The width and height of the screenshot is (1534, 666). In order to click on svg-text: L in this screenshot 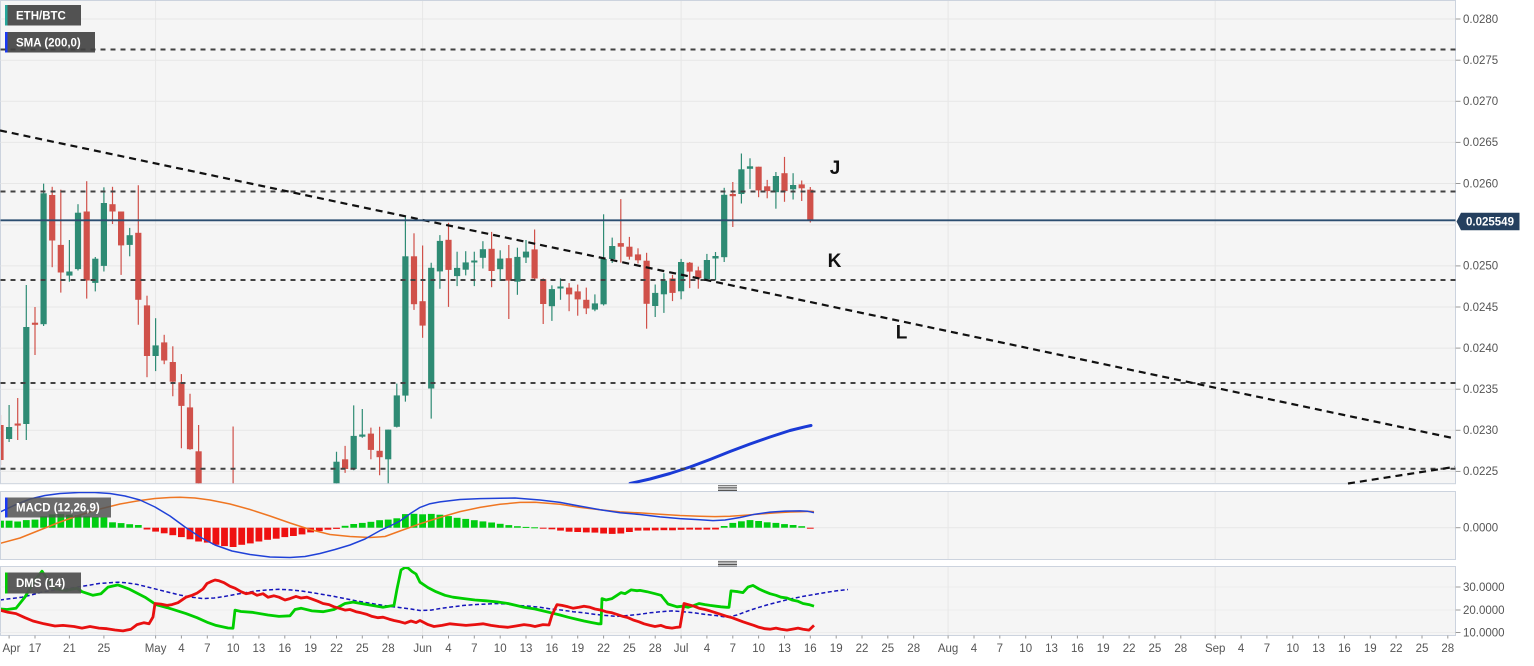, I will do `click(902, 333)`.